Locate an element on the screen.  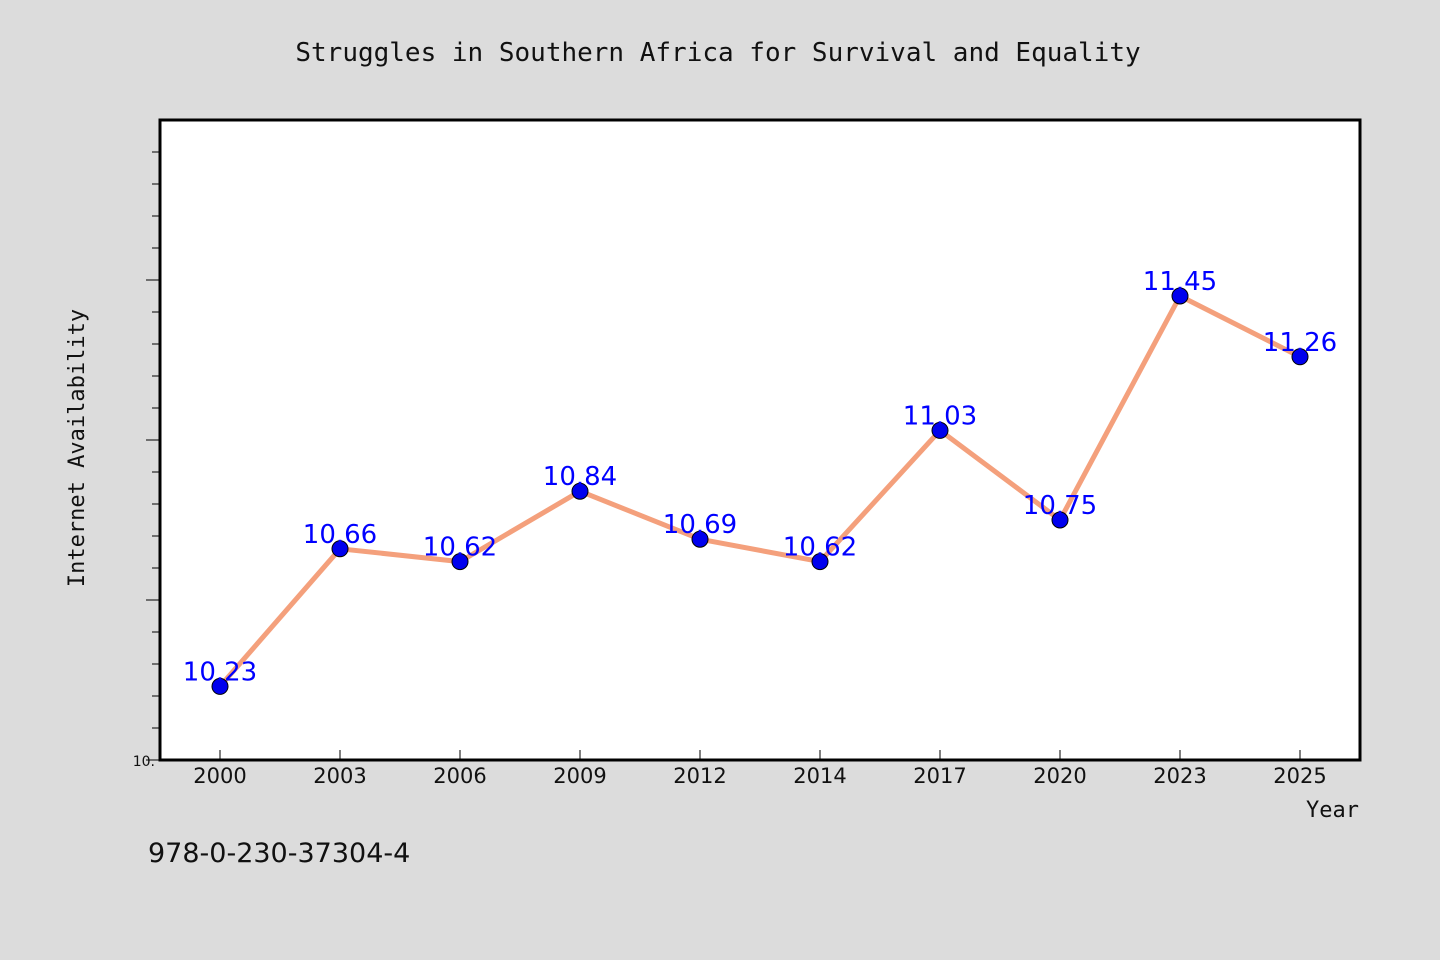
x-tick-label: 2025 is located at coordinates (1299, 776).